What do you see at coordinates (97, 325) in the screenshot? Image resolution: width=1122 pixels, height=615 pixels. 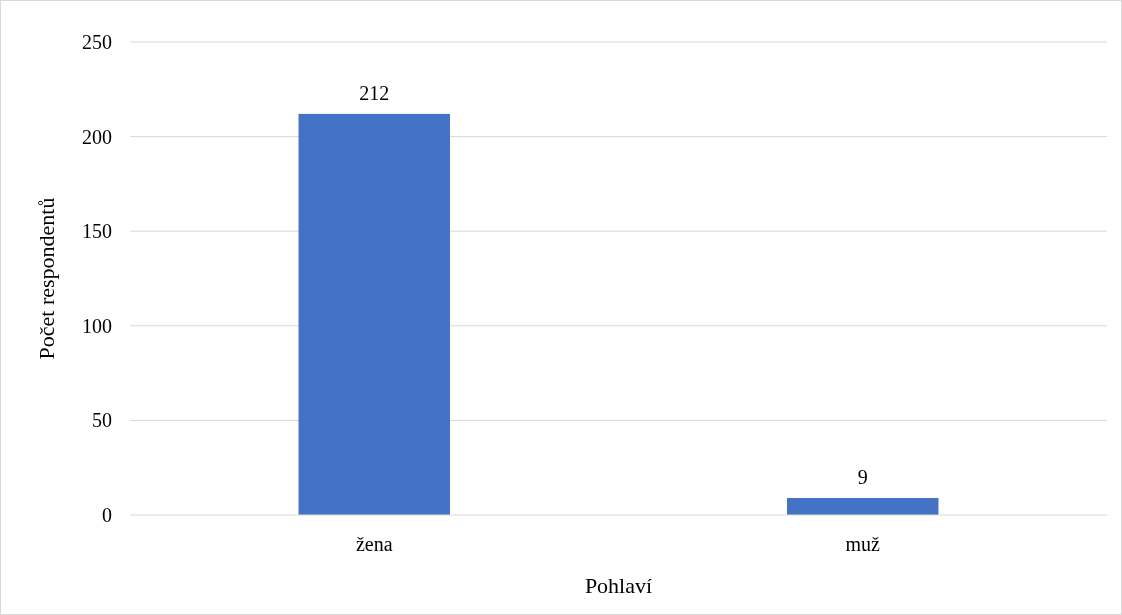 I see `y-tick-label: 100` at bounding box center [97, 325].